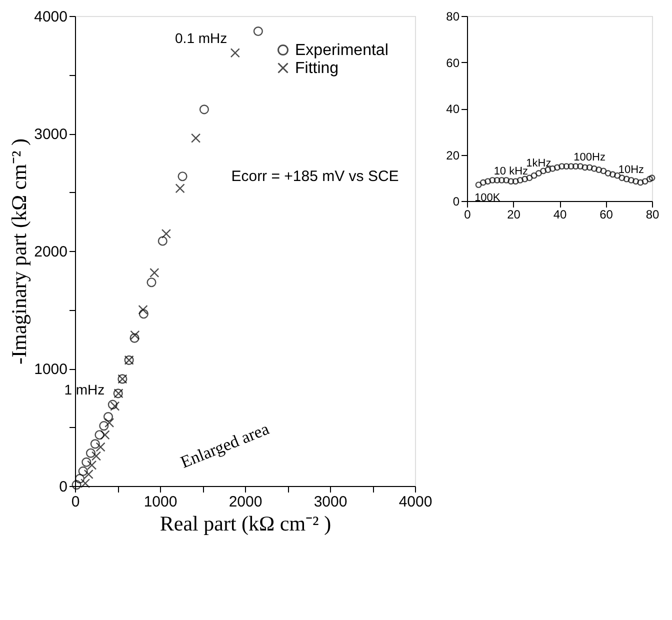 The width and height of the screenshot is (672, 620). I want to click on annotation: 100Hz, so click(590, 157).